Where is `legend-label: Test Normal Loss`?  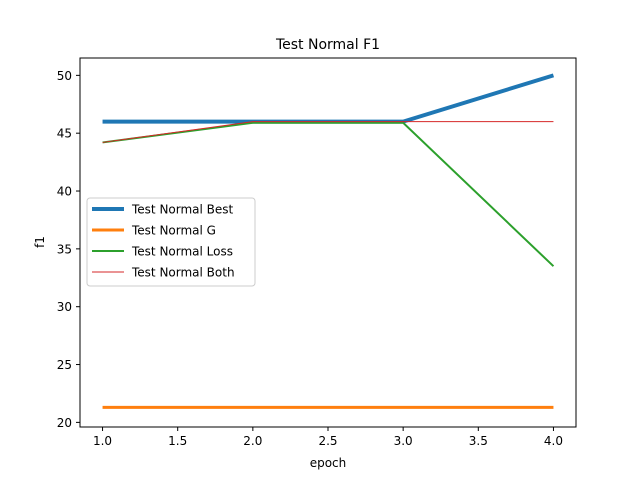 legend-label: Test Normal Loss is located at coordinates (182, 252).